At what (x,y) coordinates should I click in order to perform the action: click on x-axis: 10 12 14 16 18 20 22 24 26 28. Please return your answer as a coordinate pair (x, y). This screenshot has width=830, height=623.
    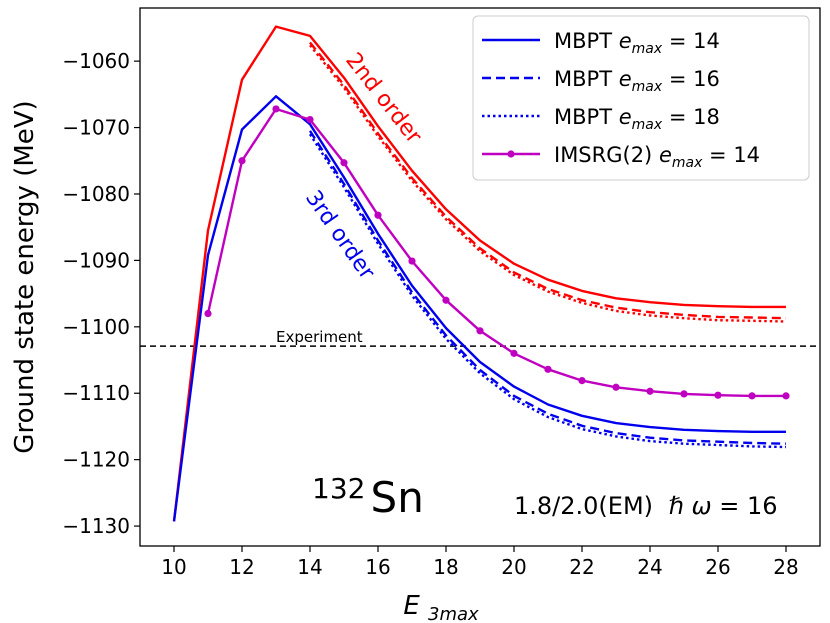
    Looking at the image, I should click on (480, 562).